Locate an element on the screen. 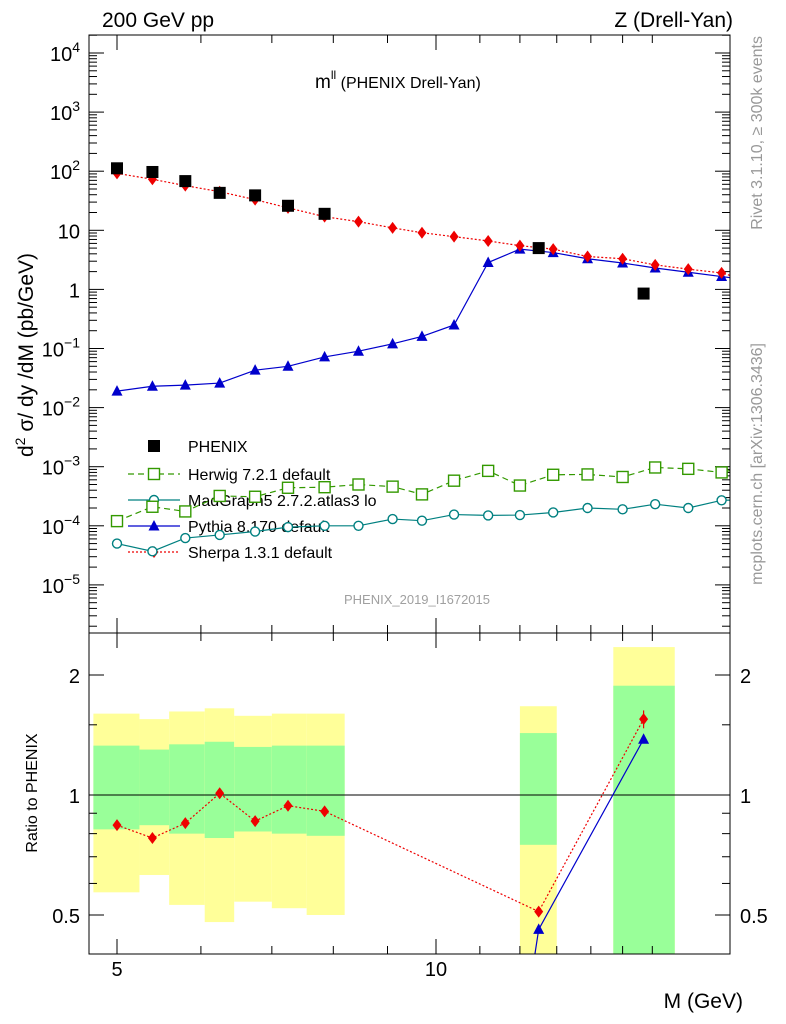 The height and width of the screenshot is (1024, 786). y-tick-exp: −2 is located at coordinates (72, 402).